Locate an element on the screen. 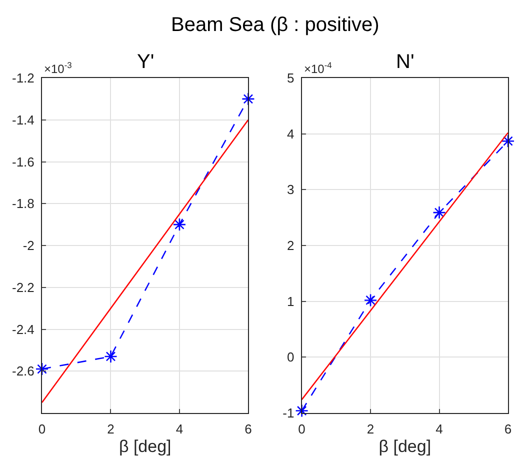 Image resolution: width=522 pixels, height=468 pixels. y-tick-label: -2.4 is located at coordinates (23, 329).